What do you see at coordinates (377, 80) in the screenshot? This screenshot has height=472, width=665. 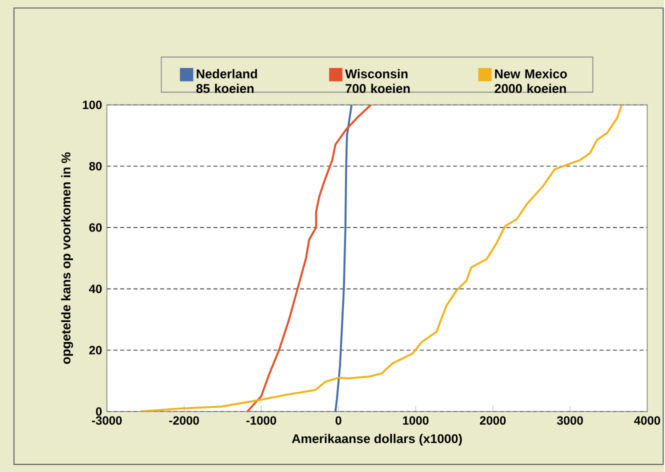 I see `legend-label: Wisconsin 700 koeien` at bounding box center [377, 80].